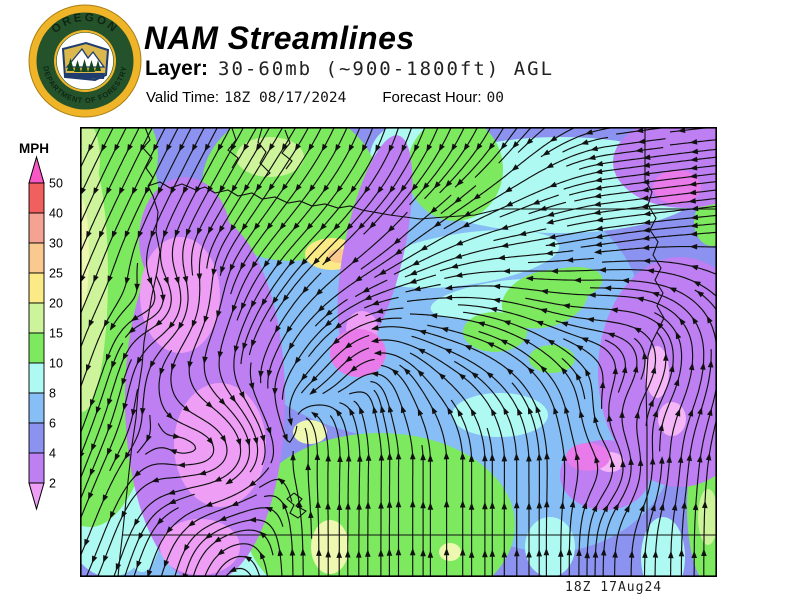 This screenshot has width=800, height=600. I want to click on wind-speed-legend: 50 40 30 25 20 15 10 8 6 4 2, so click(45, 333).